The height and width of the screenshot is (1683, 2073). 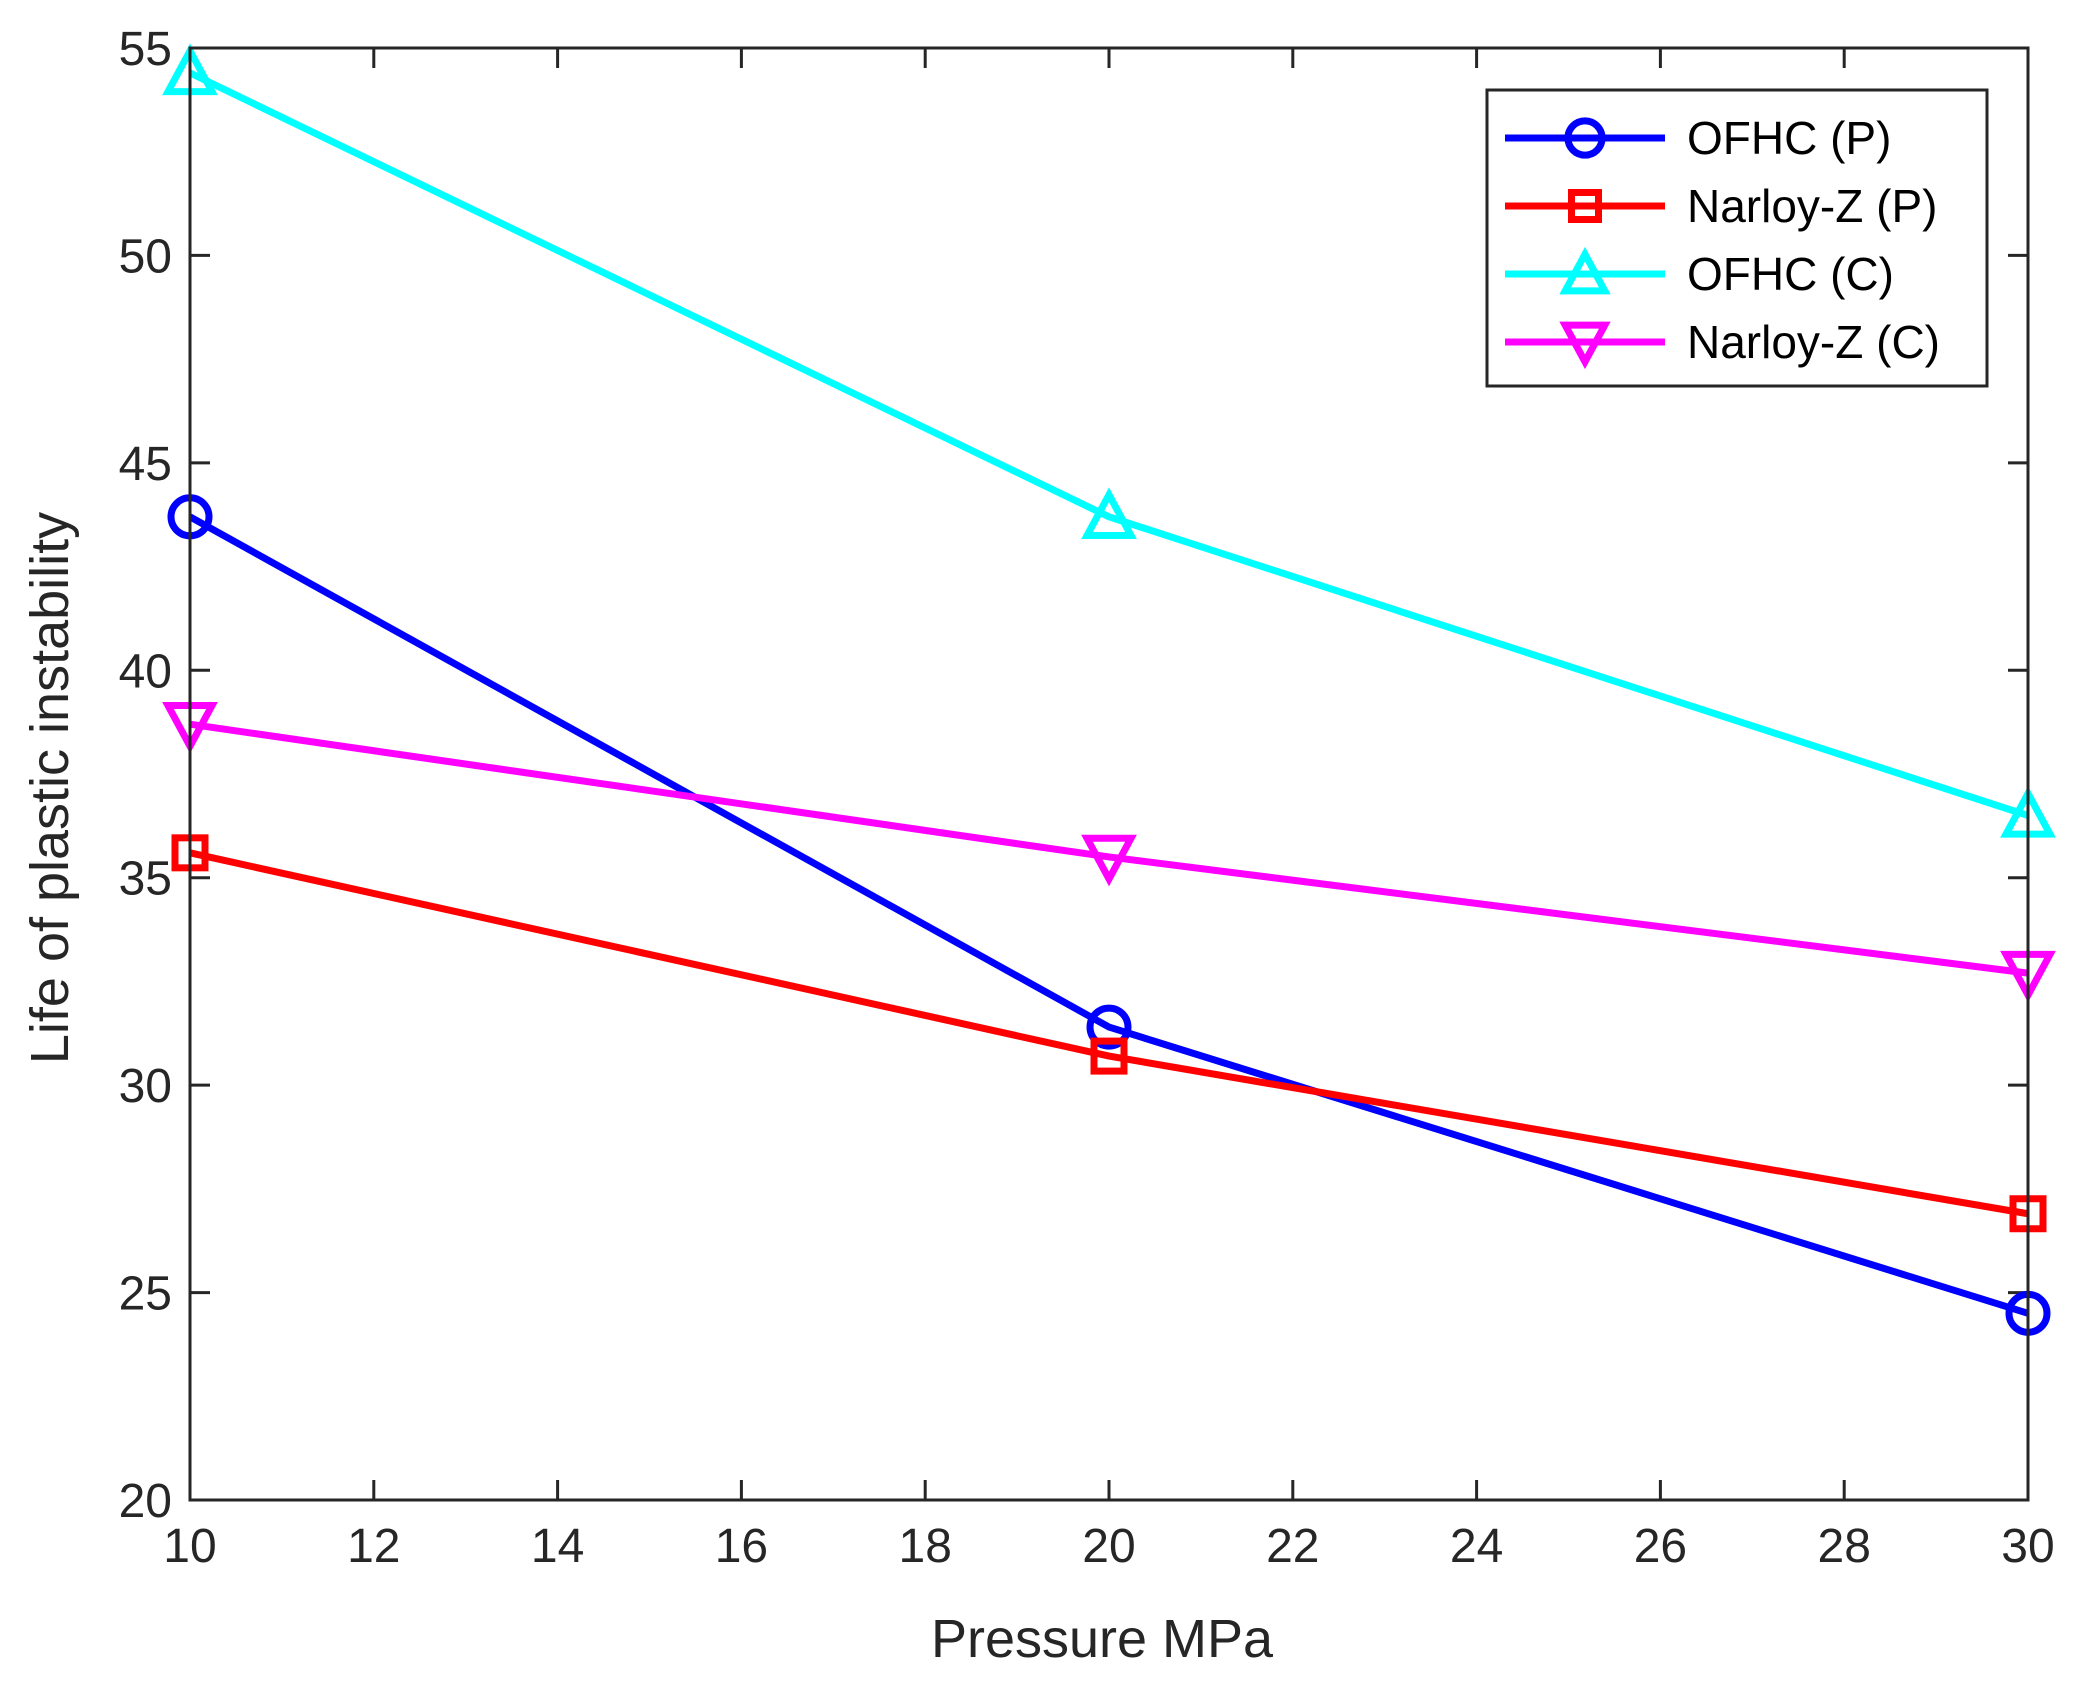 I want to click on legend-item: Narloy-Z (C), so click(x=1722, y=343).